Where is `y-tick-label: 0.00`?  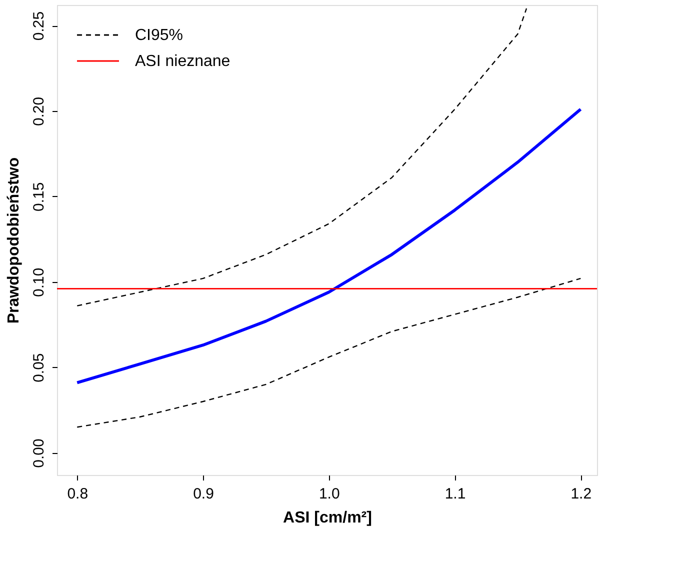
y-tick-label: 0.00 is located at coordinates (39, 453).